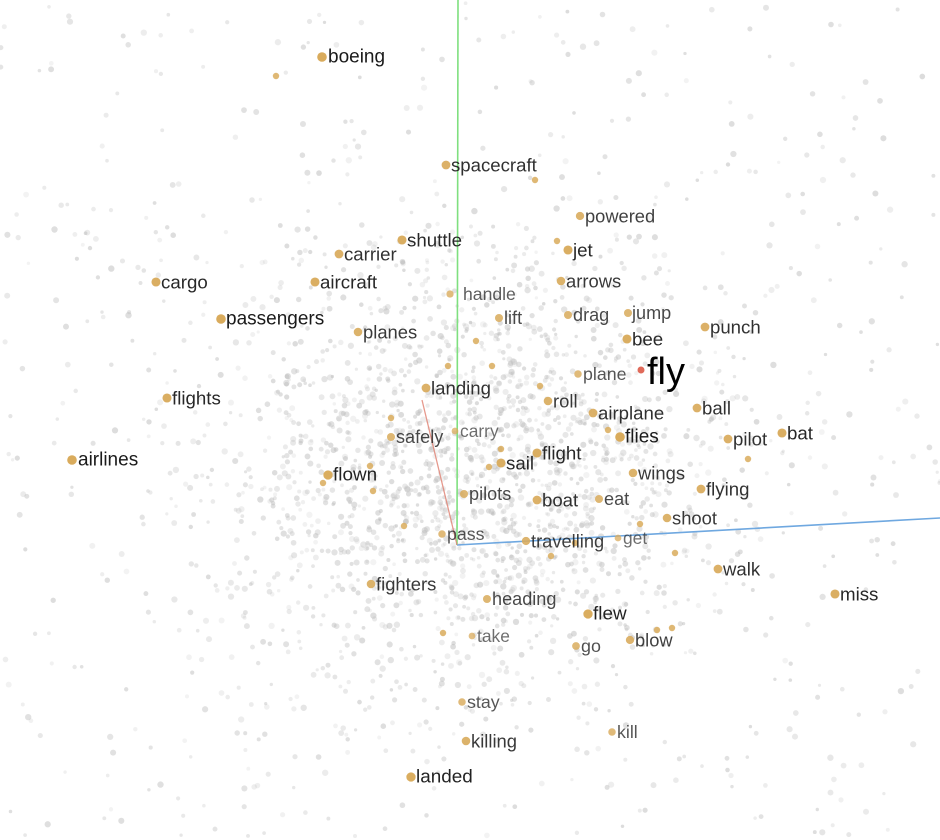 Image resolution: width=940 pixels, height=840 pixels. What do you see at coordinates (494, 165) in the screenshot?
I see `label-spacecraft: spacecraft` at bounding box center [494, 165].